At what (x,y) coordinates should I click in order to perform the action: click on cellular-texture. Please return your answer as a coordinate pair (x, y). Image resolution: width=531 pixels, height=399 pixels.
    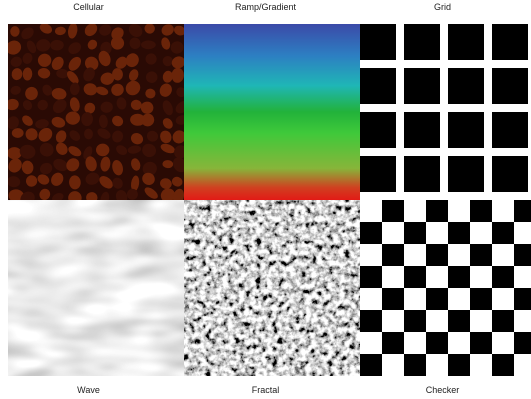
    Looking at the image, I should click on (96, 112).